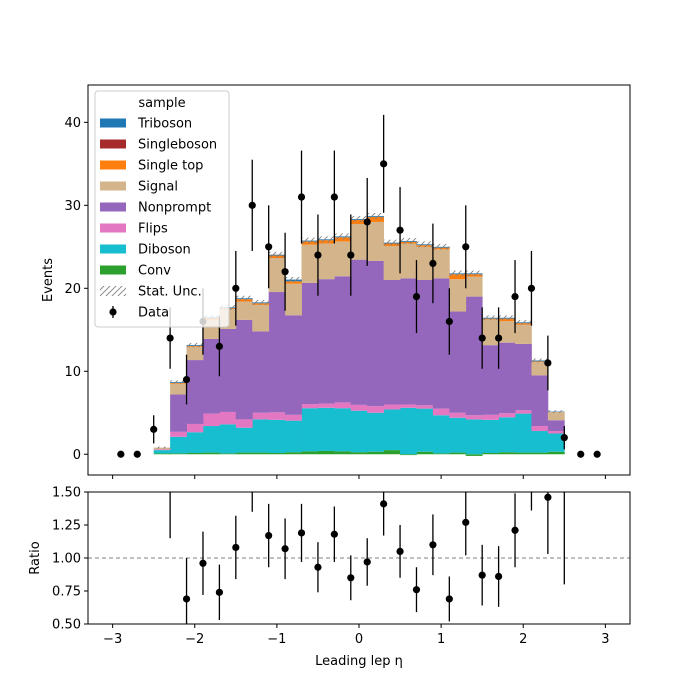 Image resolution: width=700 pixels, height=700 pixels. What do you see at coordinates (113, 291) in the screenshot?
I see `legend-swatch-stat-unc` at bounding box center [113, 291].